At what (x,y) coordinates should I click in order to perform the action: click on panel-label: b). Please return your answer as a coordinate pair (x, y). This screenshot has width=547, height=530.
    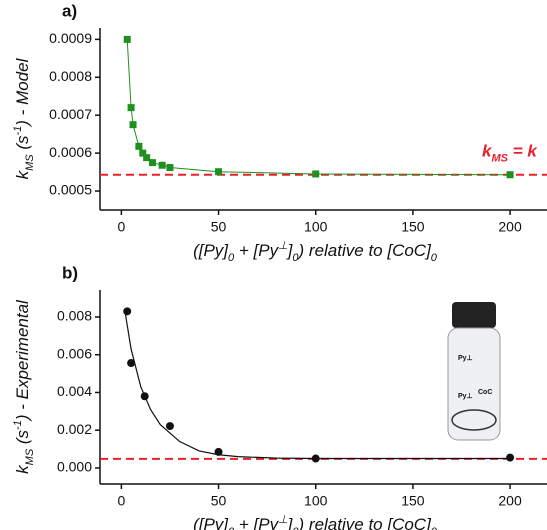
    Looking at the image, I should click on (70, 272).